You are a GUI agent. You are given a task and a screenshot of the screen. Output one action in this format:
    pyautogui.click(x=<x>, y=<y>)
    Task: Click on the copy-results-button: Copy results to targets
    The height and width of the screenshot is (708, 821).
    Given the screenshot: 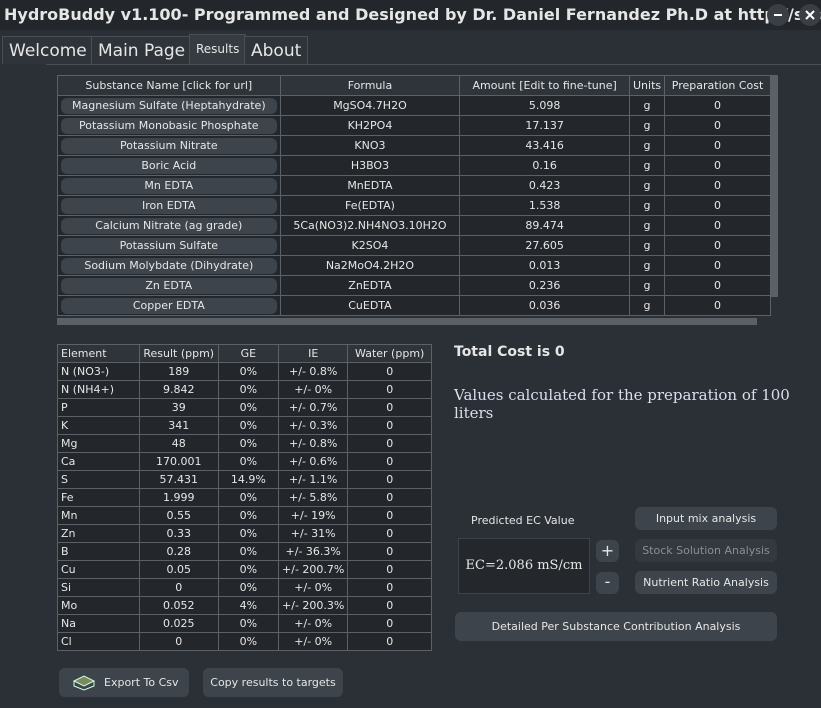 What is the action you would take?
    pyautogui.click(x=273, y=682)
    